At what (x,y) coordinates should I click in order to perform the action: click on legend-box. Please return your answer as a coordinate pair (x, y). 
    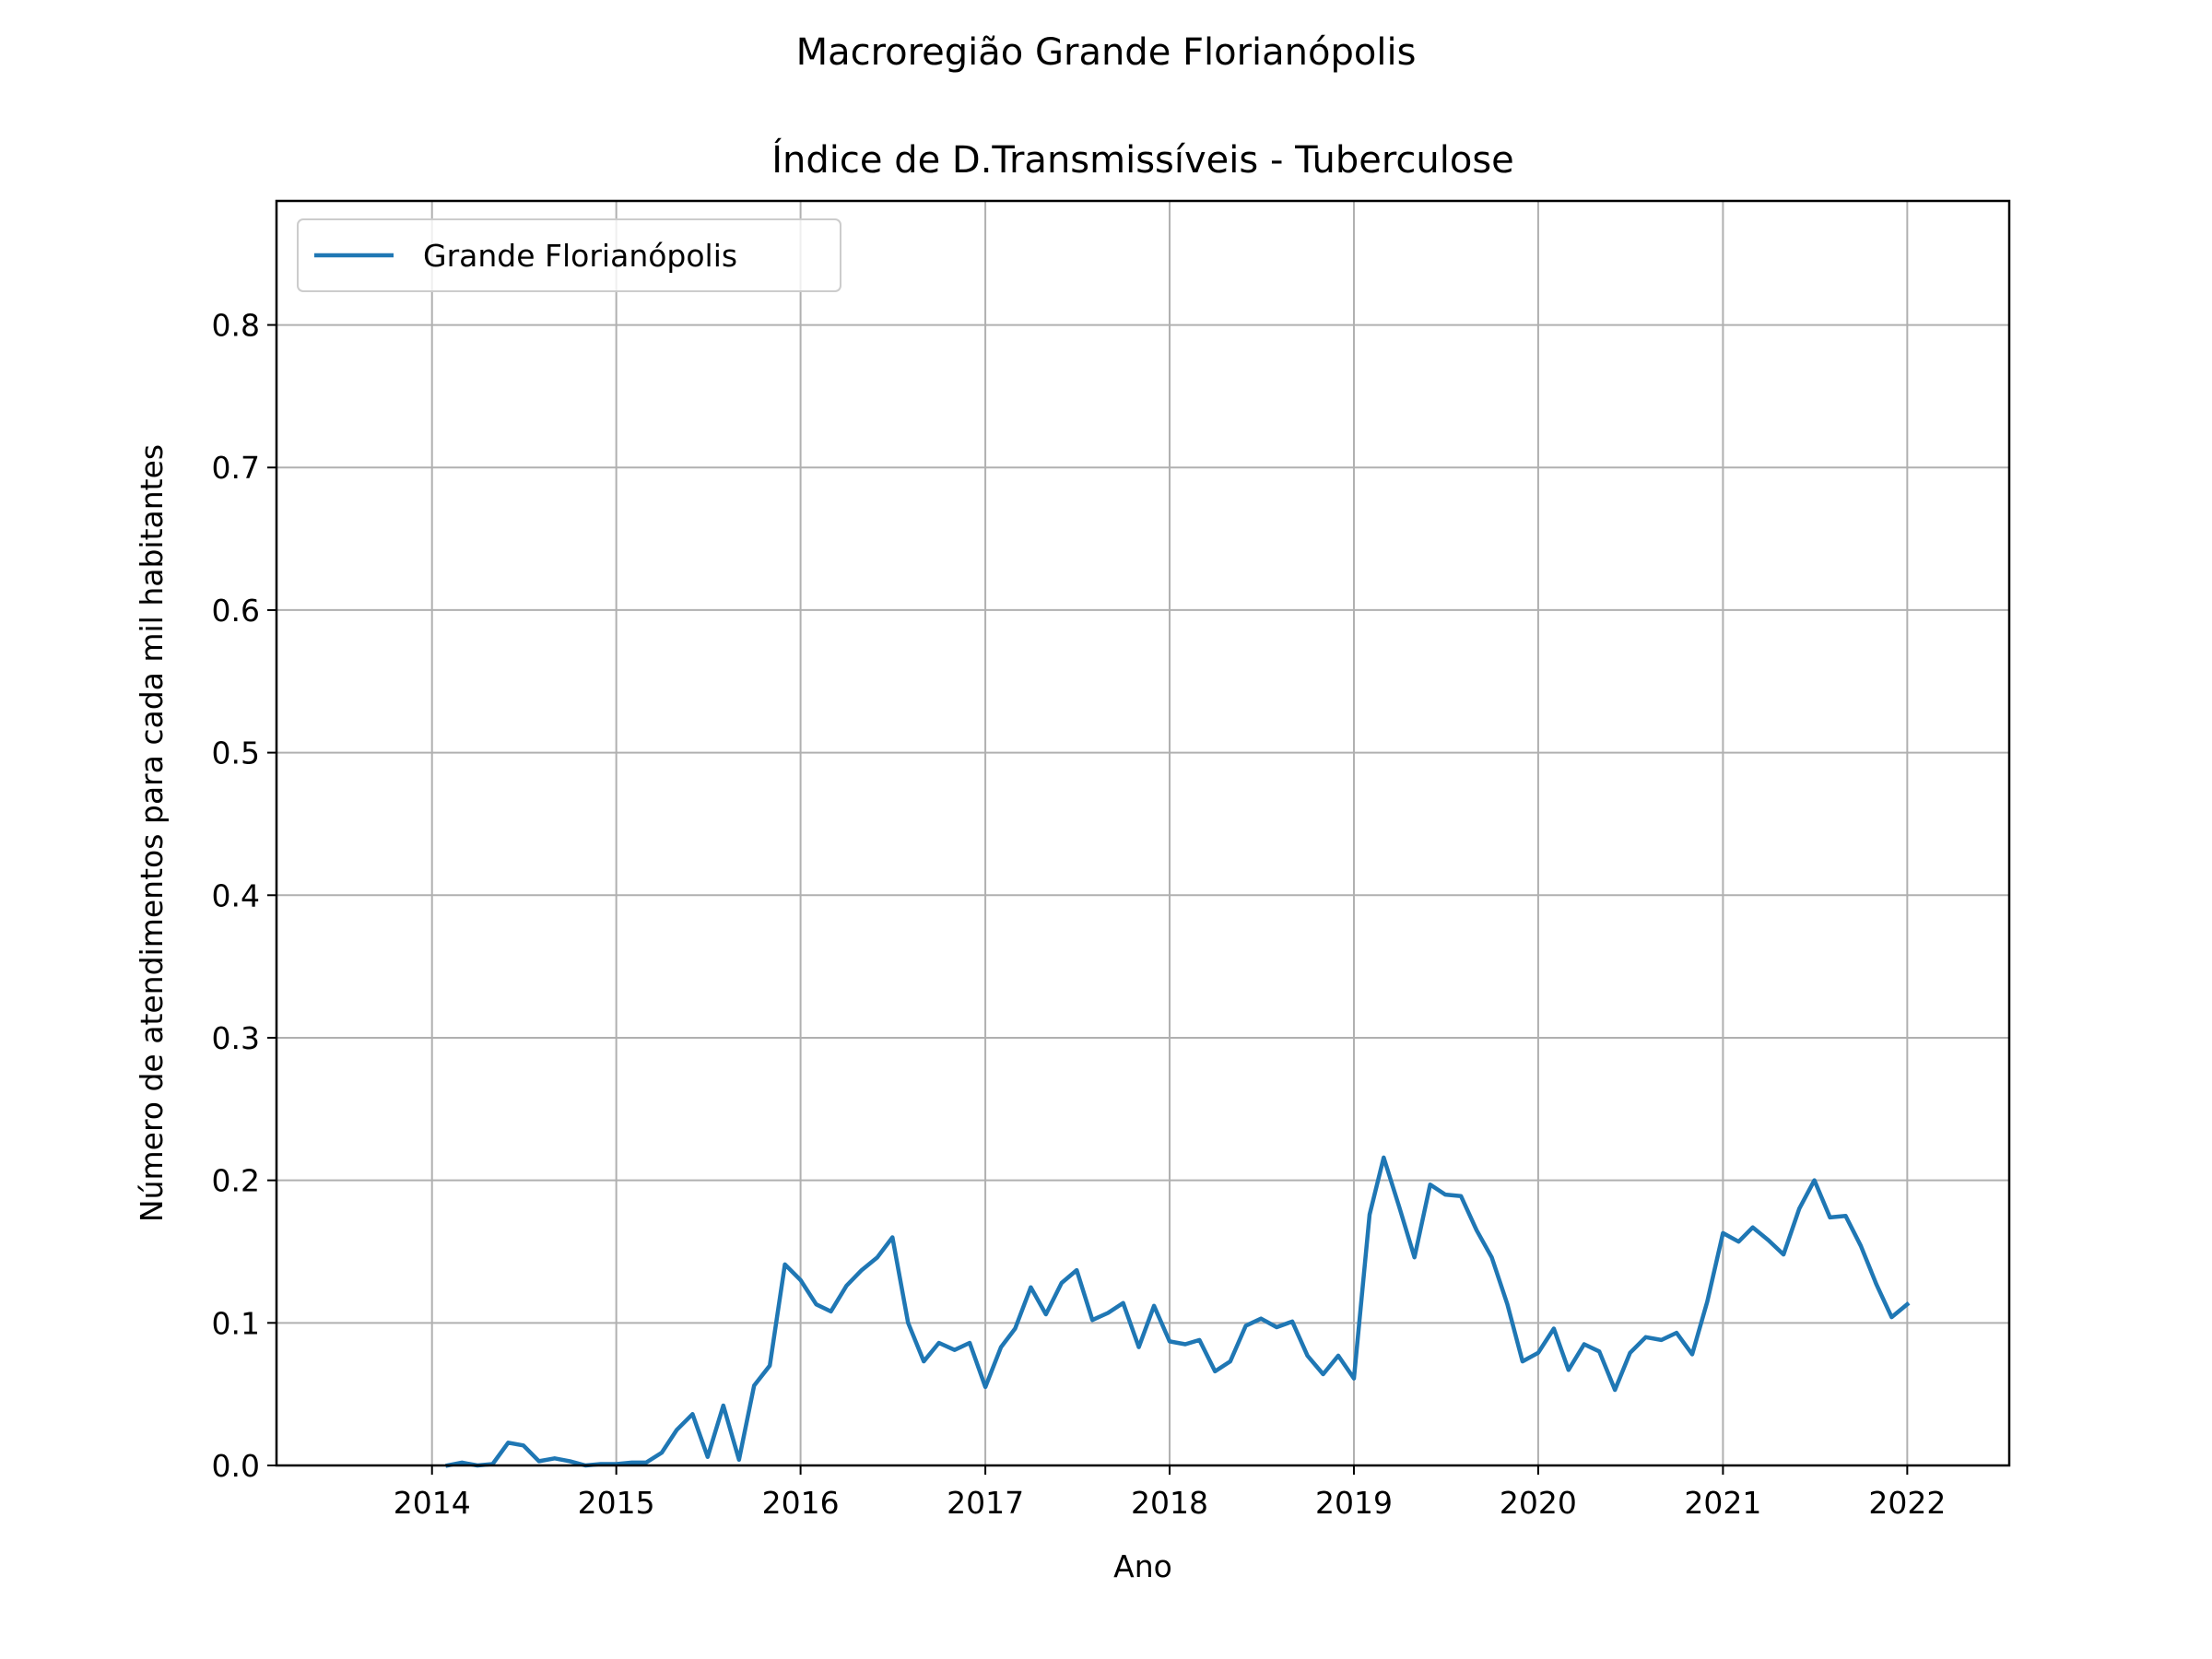
    Looking at the image, I should click on (569, 255).